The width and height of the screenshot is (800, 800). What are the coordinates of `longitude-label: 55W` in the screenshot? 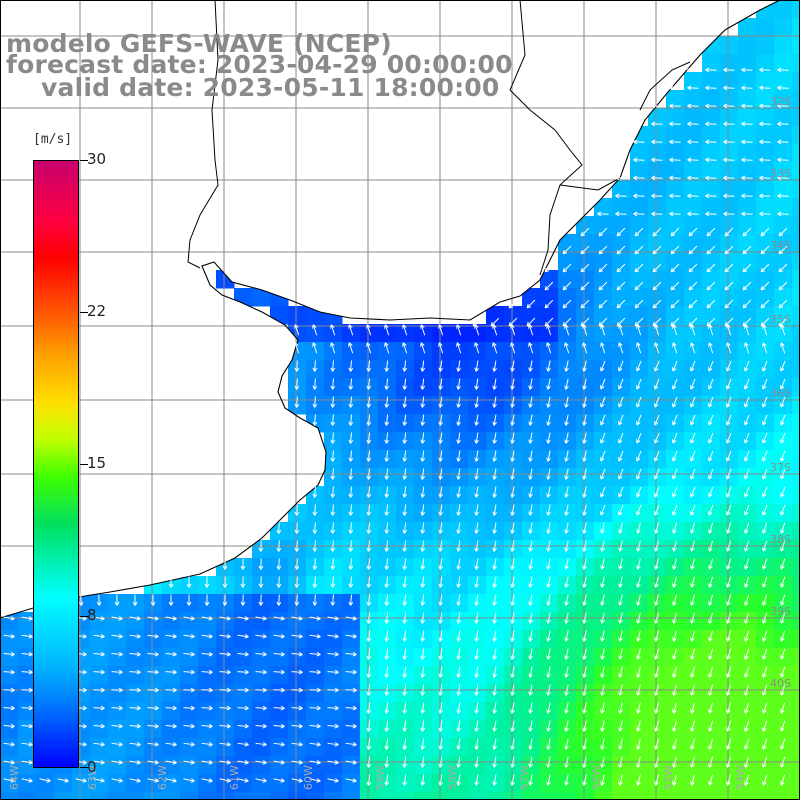 It's located at (668, 777).